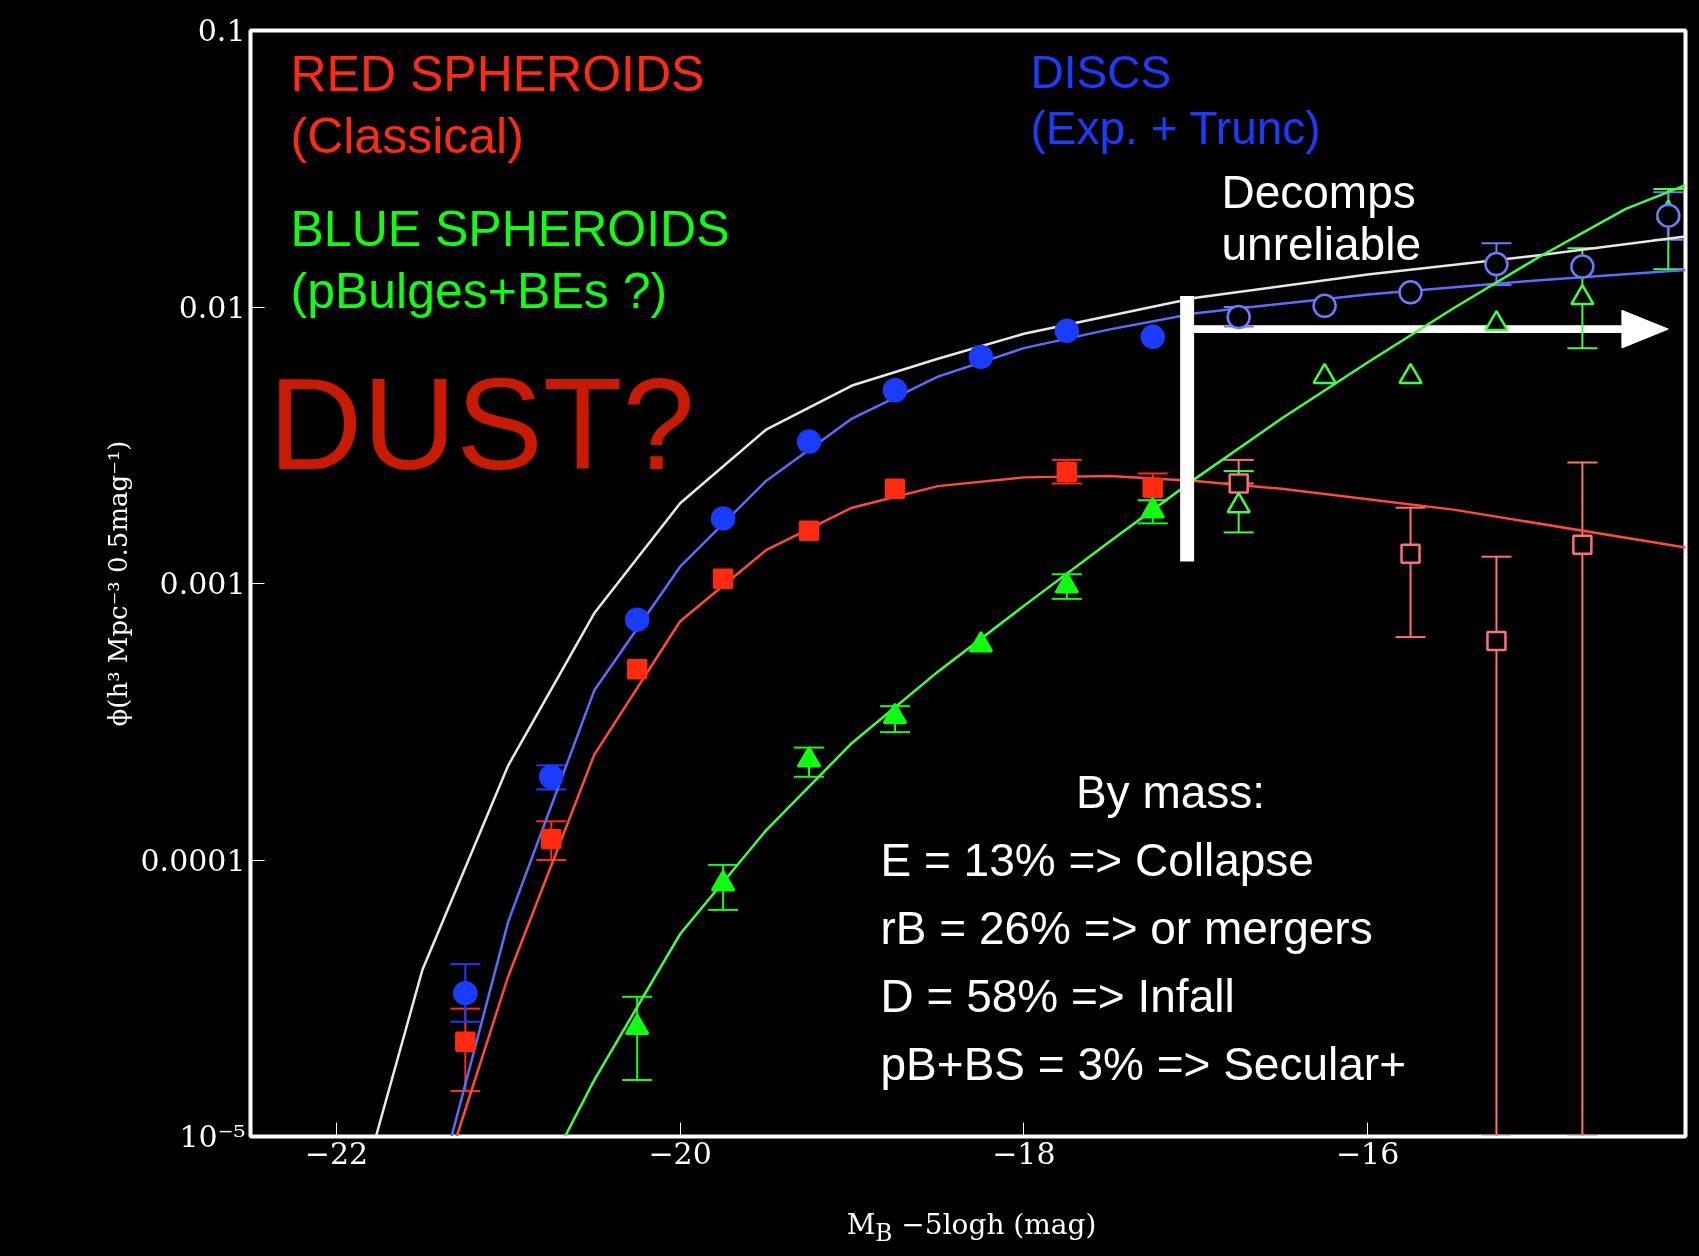  I want to click on y-tick-label: 0.0001, so click(193, 860).